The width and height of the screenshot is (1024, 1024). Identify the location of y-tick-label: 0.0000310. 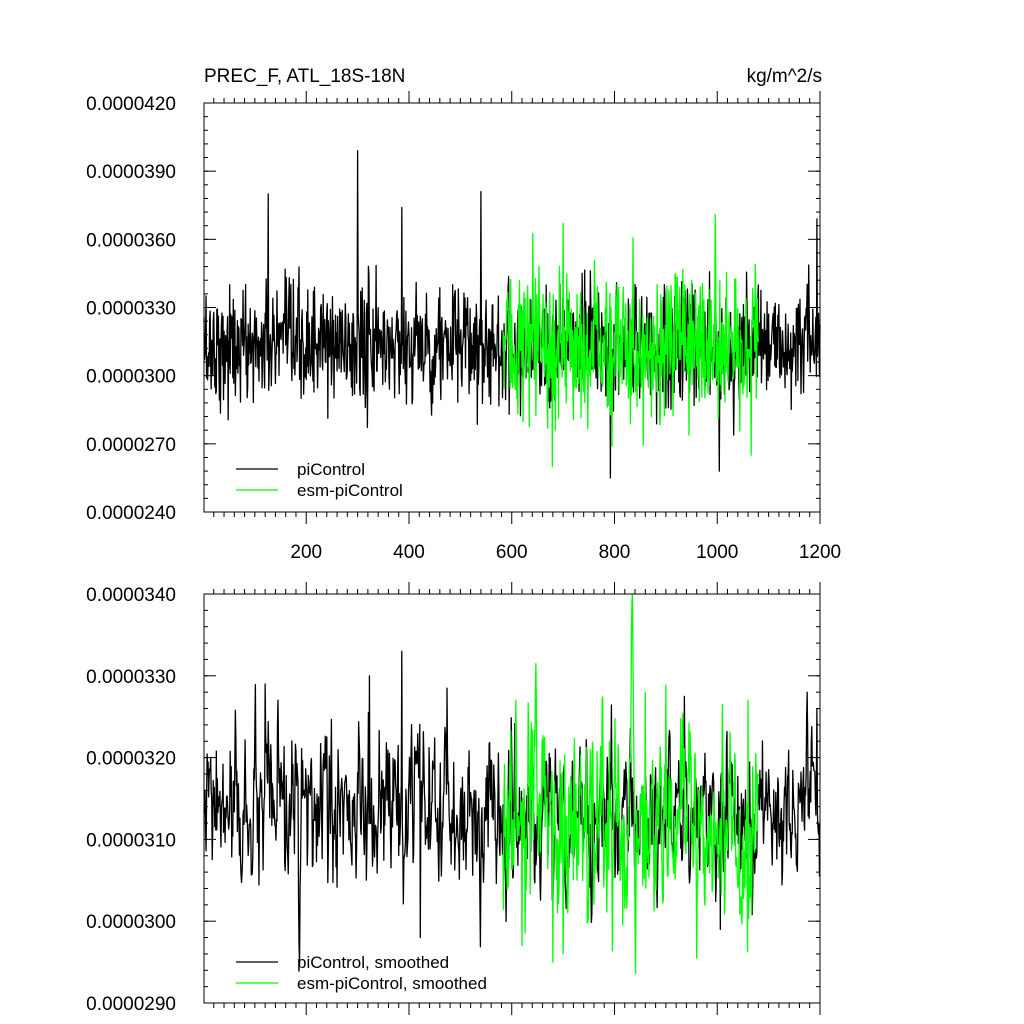
(131, 840).